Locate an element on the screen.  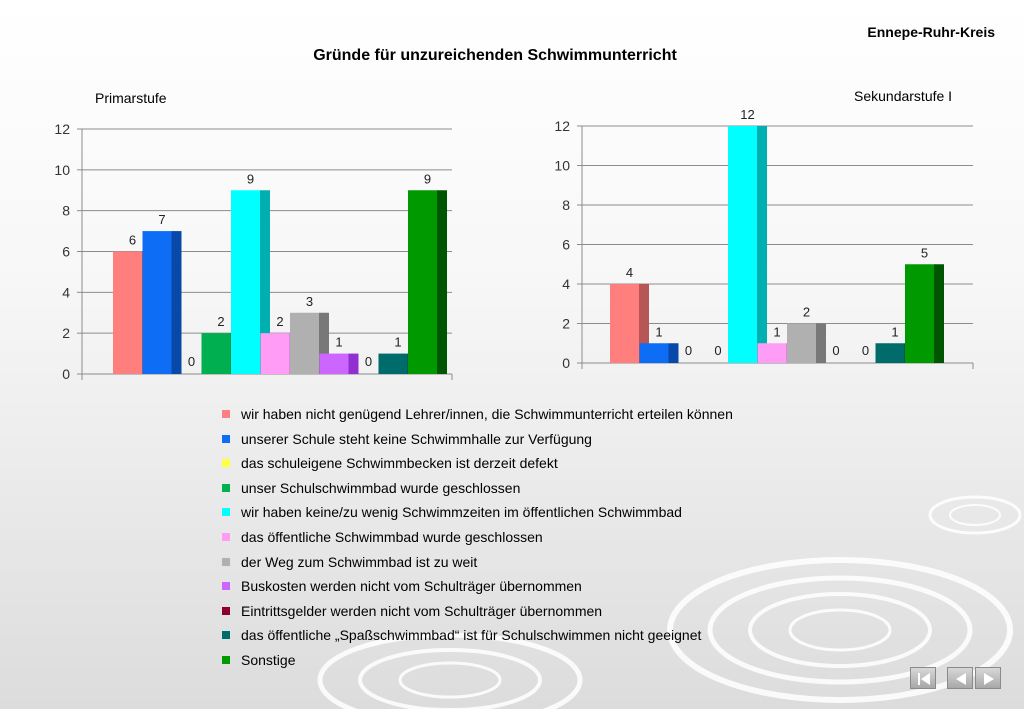
previous-slide-button is located at coordinates (960, 678).